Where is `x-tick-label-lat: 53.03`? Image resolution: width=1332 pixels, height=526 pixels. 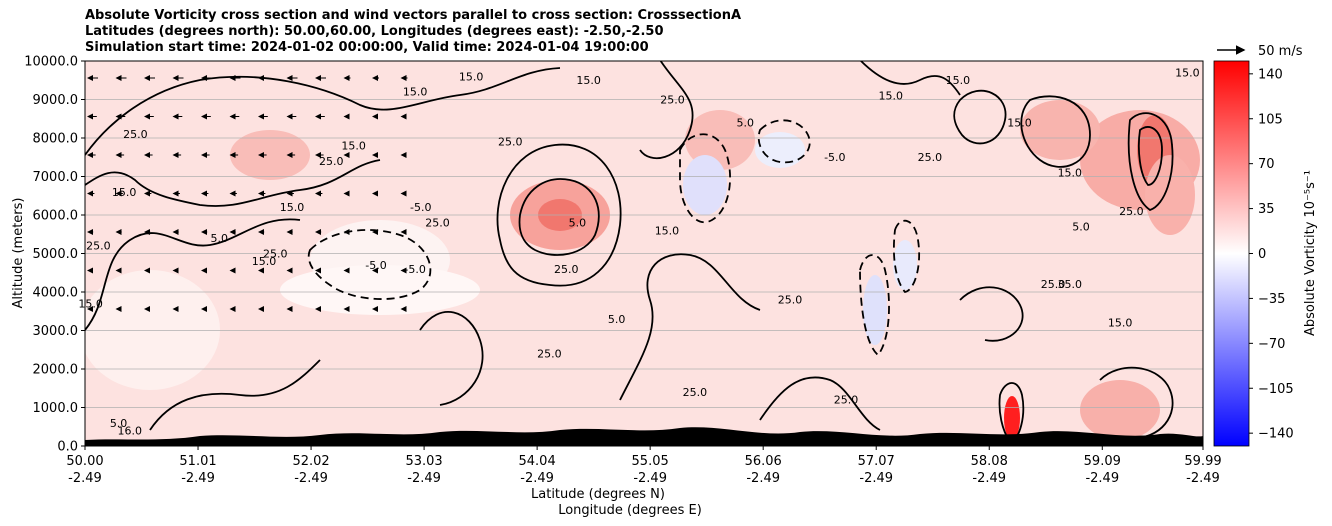 x-tick-label-lat: 53.03 is located at coordinates (423, 461).